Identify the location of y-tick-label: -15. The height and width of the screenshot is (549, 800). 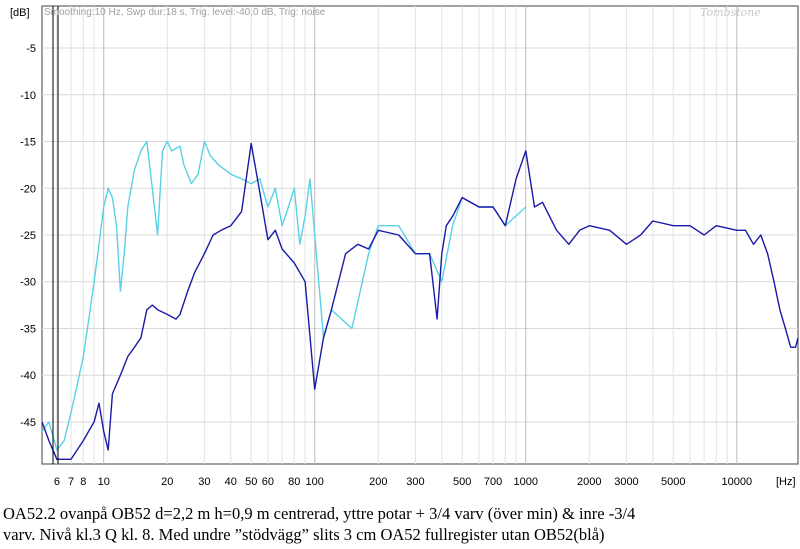
(28, 143).